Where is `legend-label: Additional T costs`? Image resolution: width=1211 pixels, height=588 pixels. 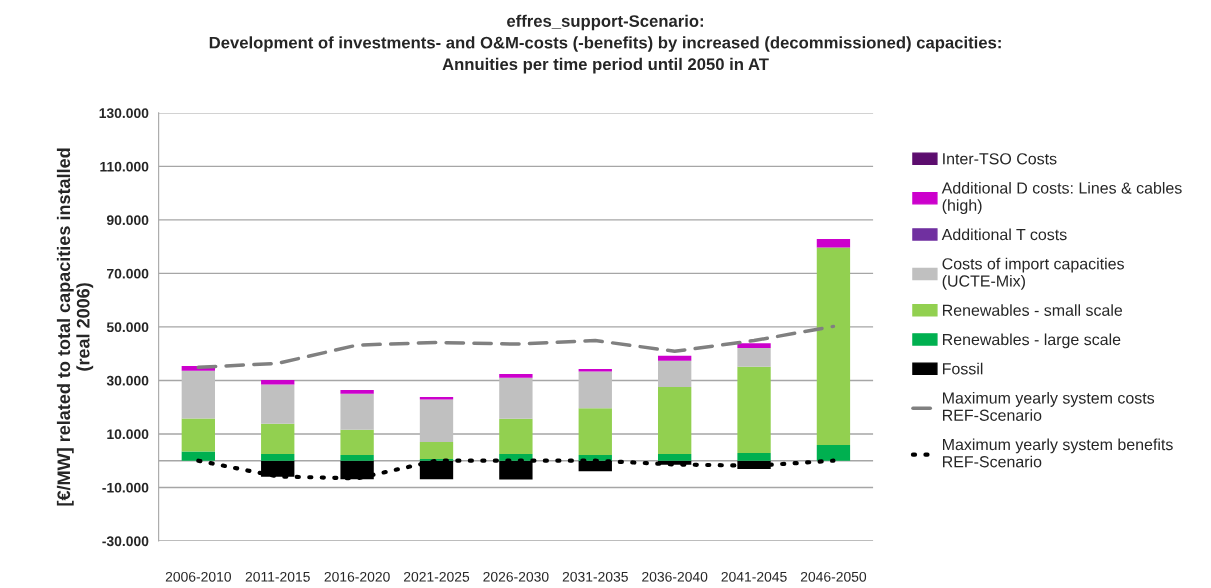 legend-label: Additional T costs is located at coordinates (1004, 234).